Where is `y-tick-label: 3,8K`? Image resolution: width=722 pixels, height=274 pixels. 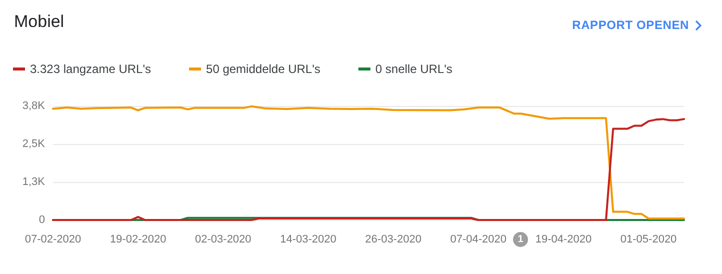
y-tick-label: 3,8K is located at coordinates (34, 106).